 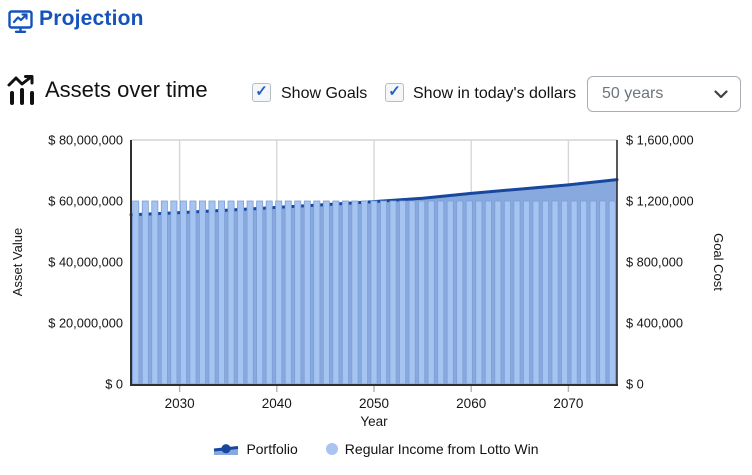 What do you see at coordinates (277, 403) in the screenshot?
I see `x-tick-label: 2040` at bounding box center [277, 403].